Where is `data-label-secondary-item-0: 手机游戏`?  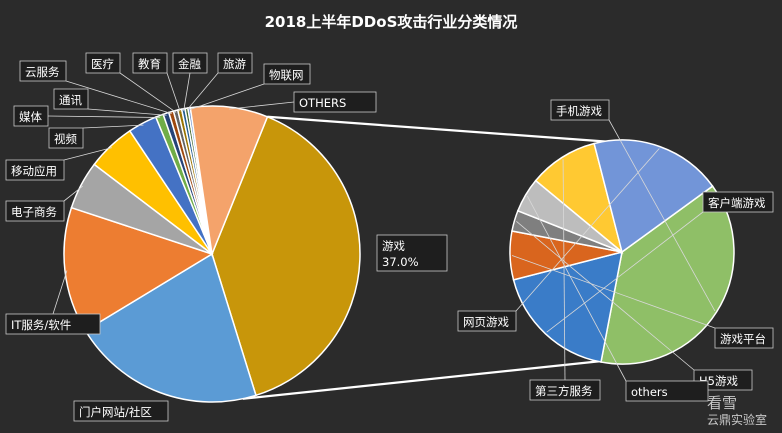
data-label-secondary-item-0: 手机游戏 is located at coordinates (633, 205).